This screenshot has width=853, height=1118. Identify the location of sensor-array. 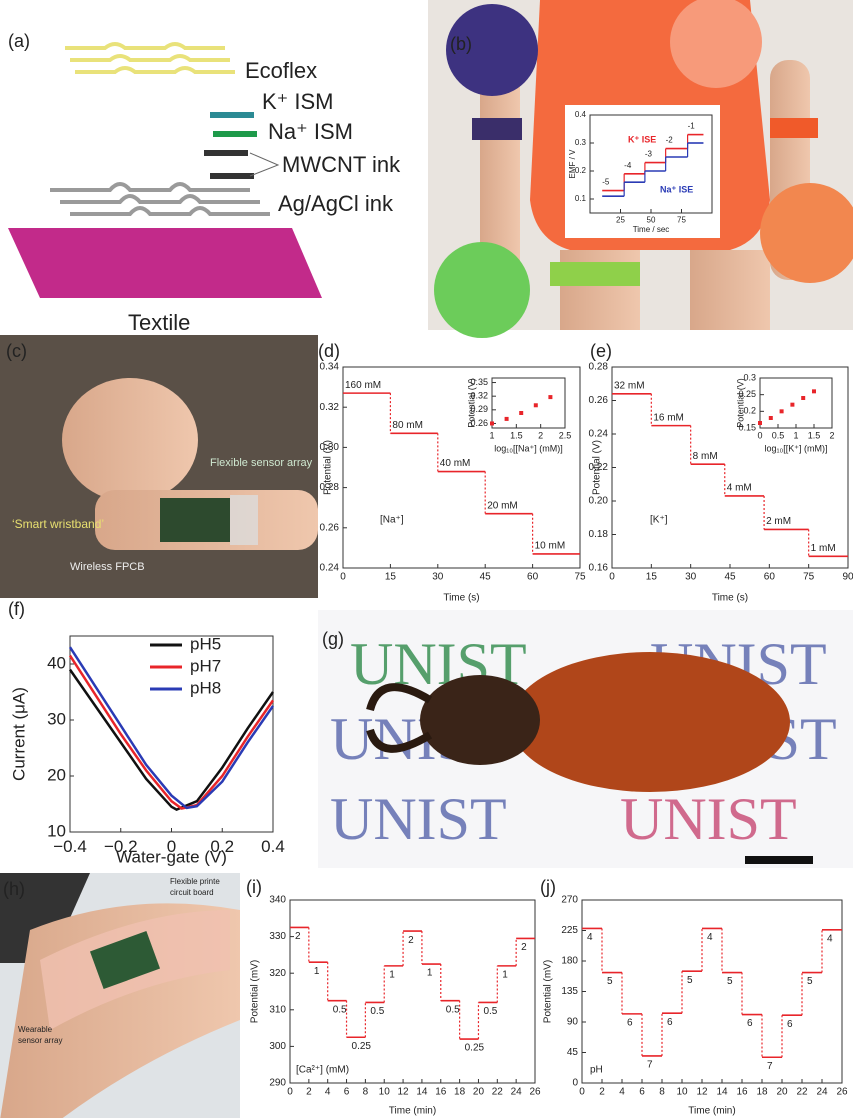
(244, 520).